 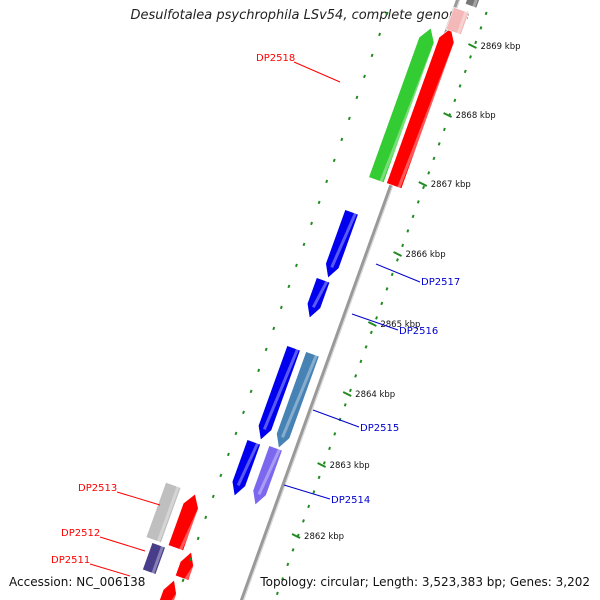 I want to click on scale-label-5: 2864 kbp, so click(x=375, y=395).